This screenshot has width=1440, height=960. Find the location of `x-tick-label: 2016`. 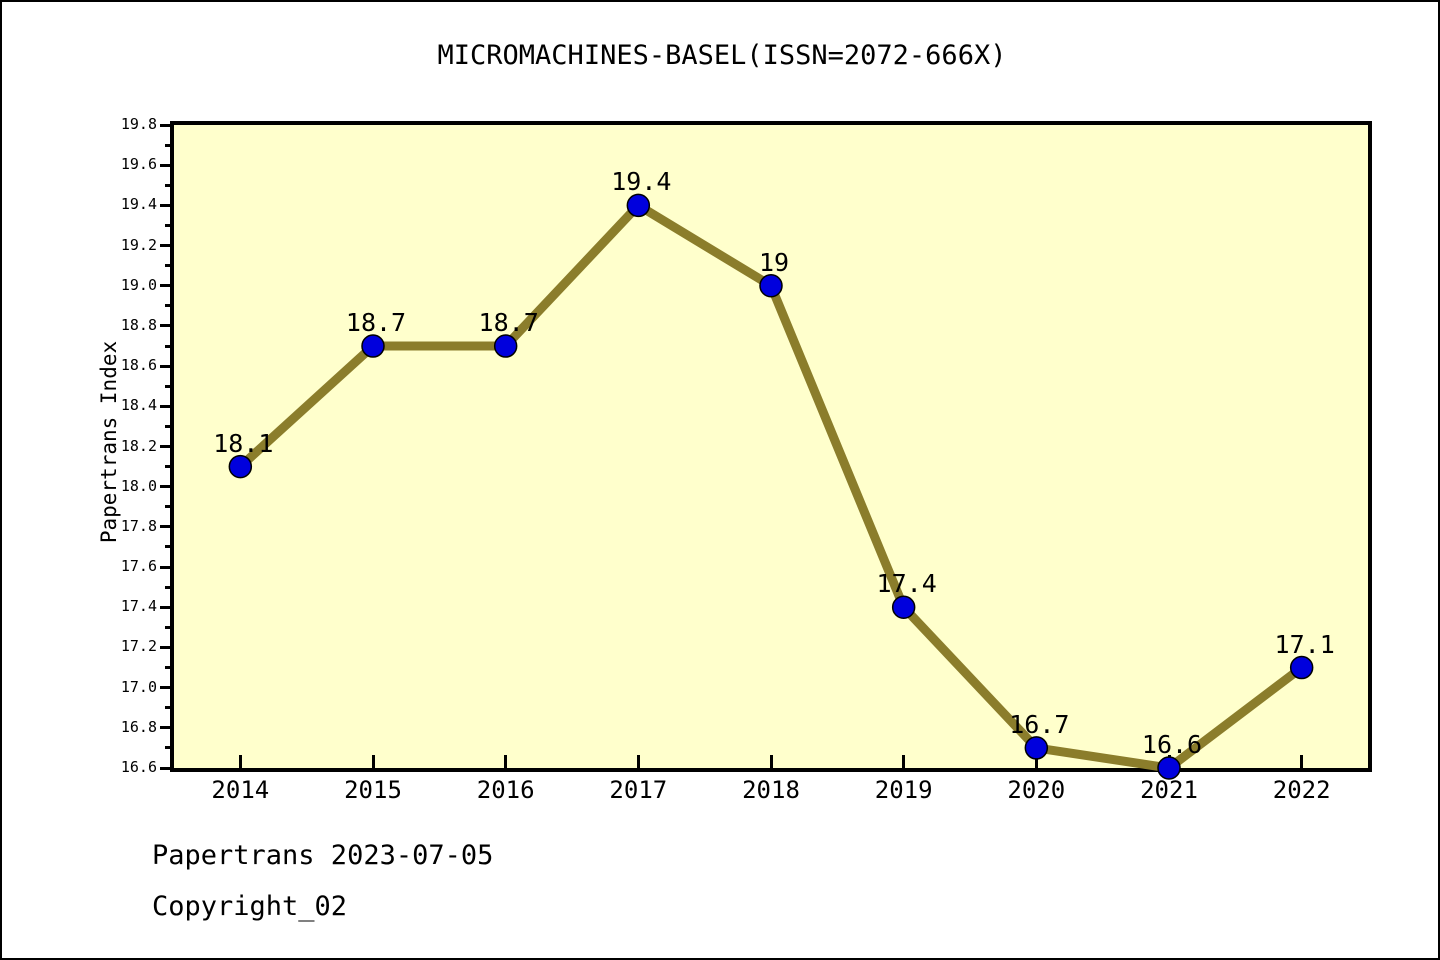

x-tick-label: 2016 is located at coordinates (505, 790).